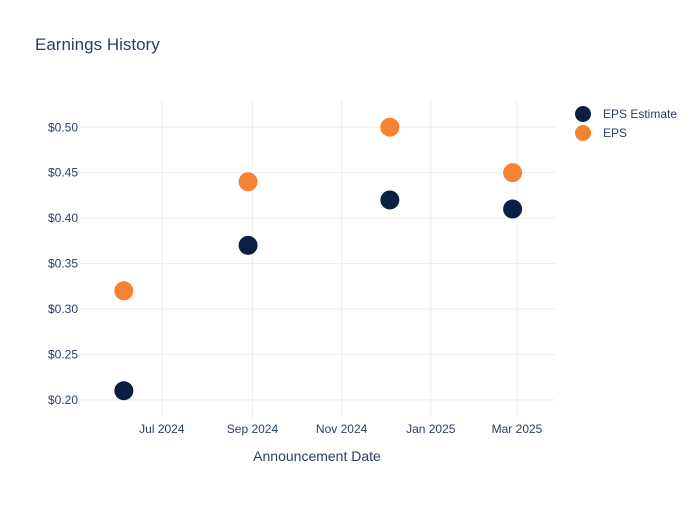 Image resolution: width=700 pixels, height=505 pixels. I want to click on legend-label: EPS, so click(615, 133).